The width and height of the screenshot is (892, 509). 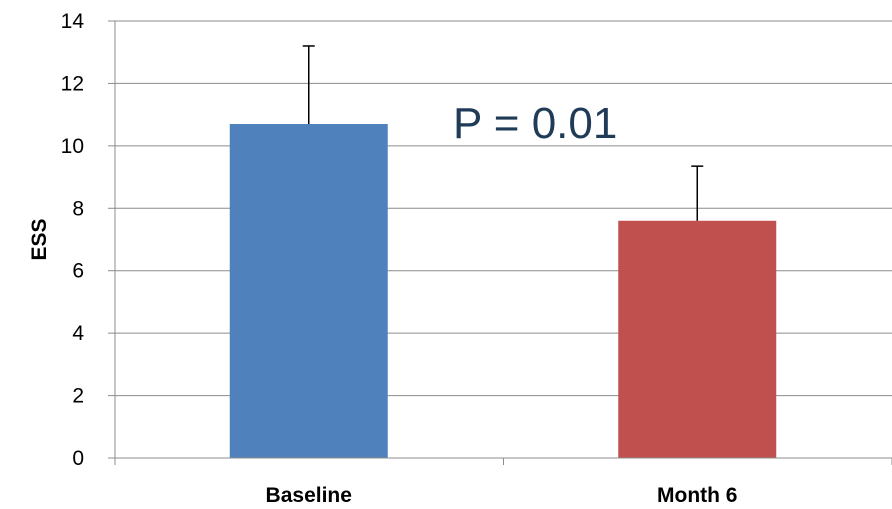 What do you see at coordinates (72, 83) in the screenshot?
I see `y-tick-label: 12` at bounding box center [72, 83].